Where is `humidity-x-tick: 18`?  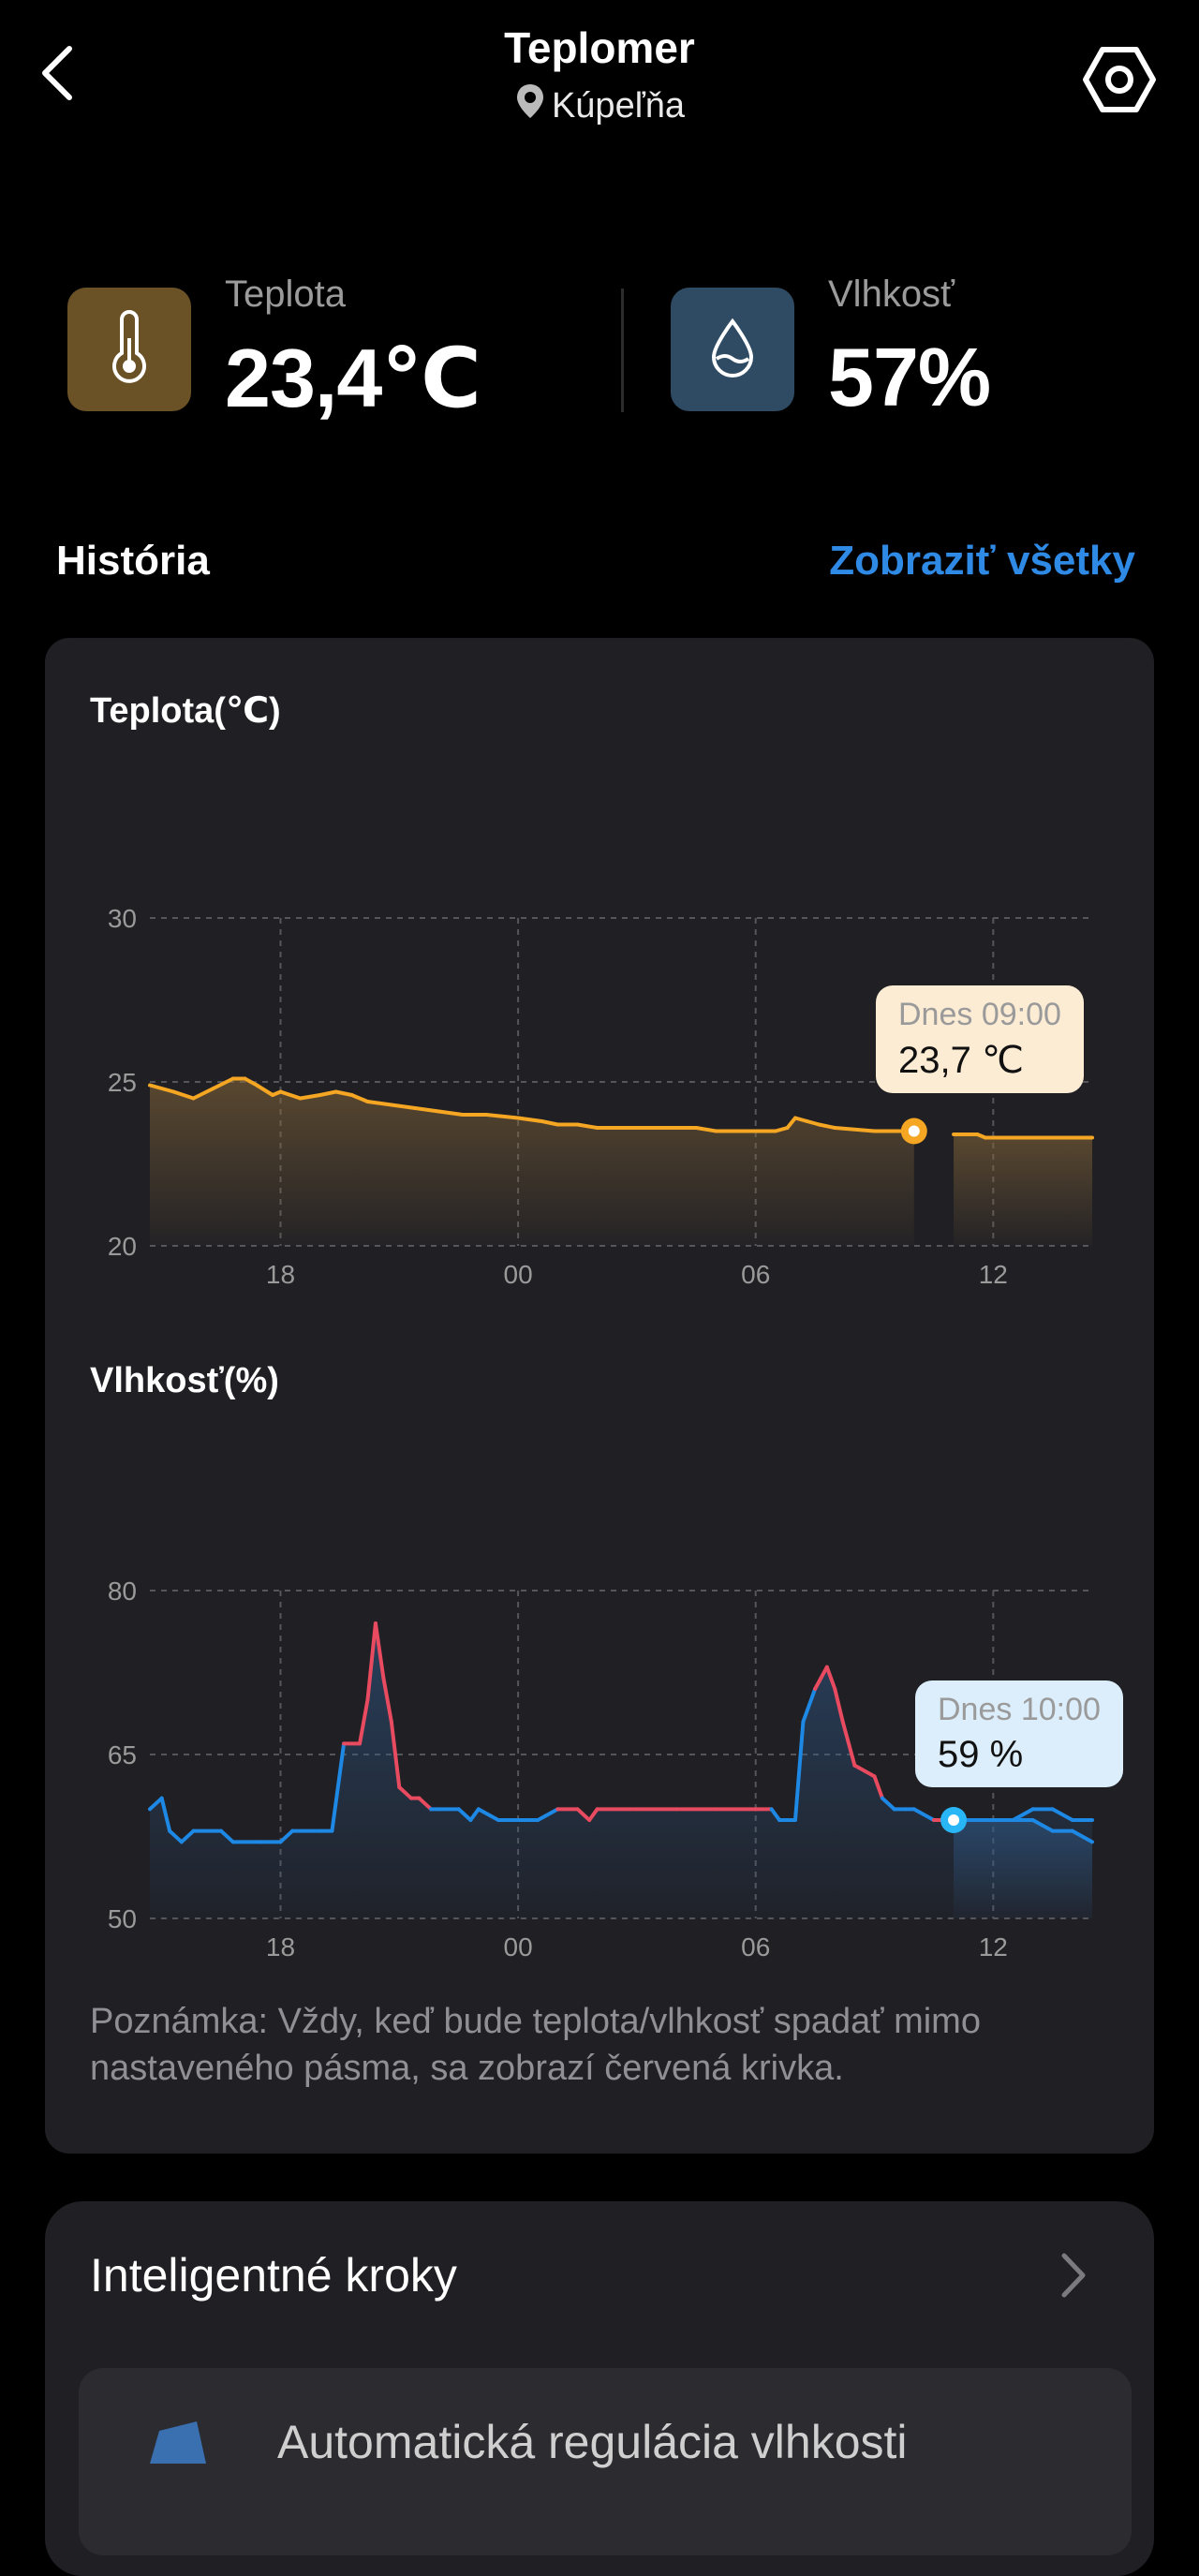
humidity-x-tick: 18 is located at coordinates (280, 1947).